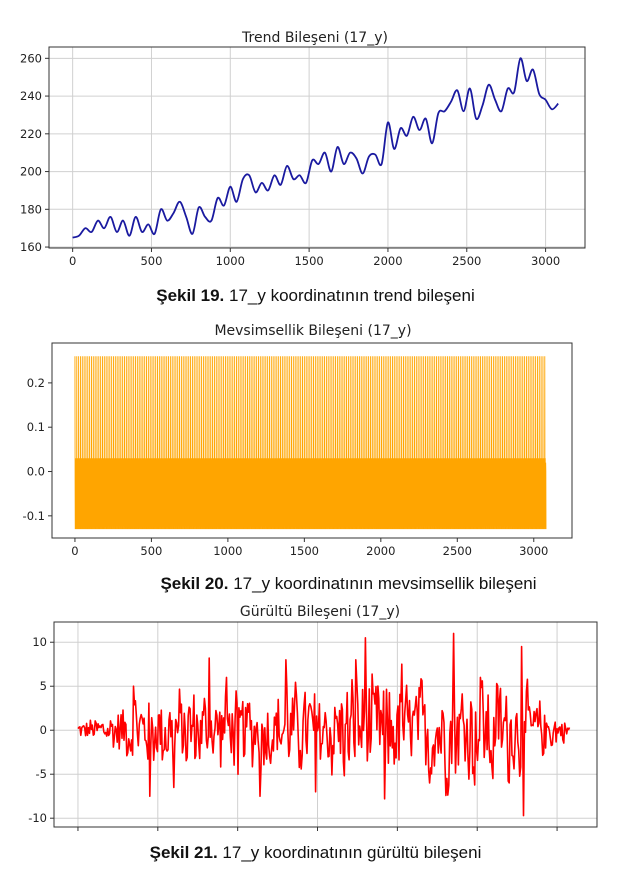 The image size is (631, 870). I want to click on y-tick-label: 0.0, so click(36, 472).